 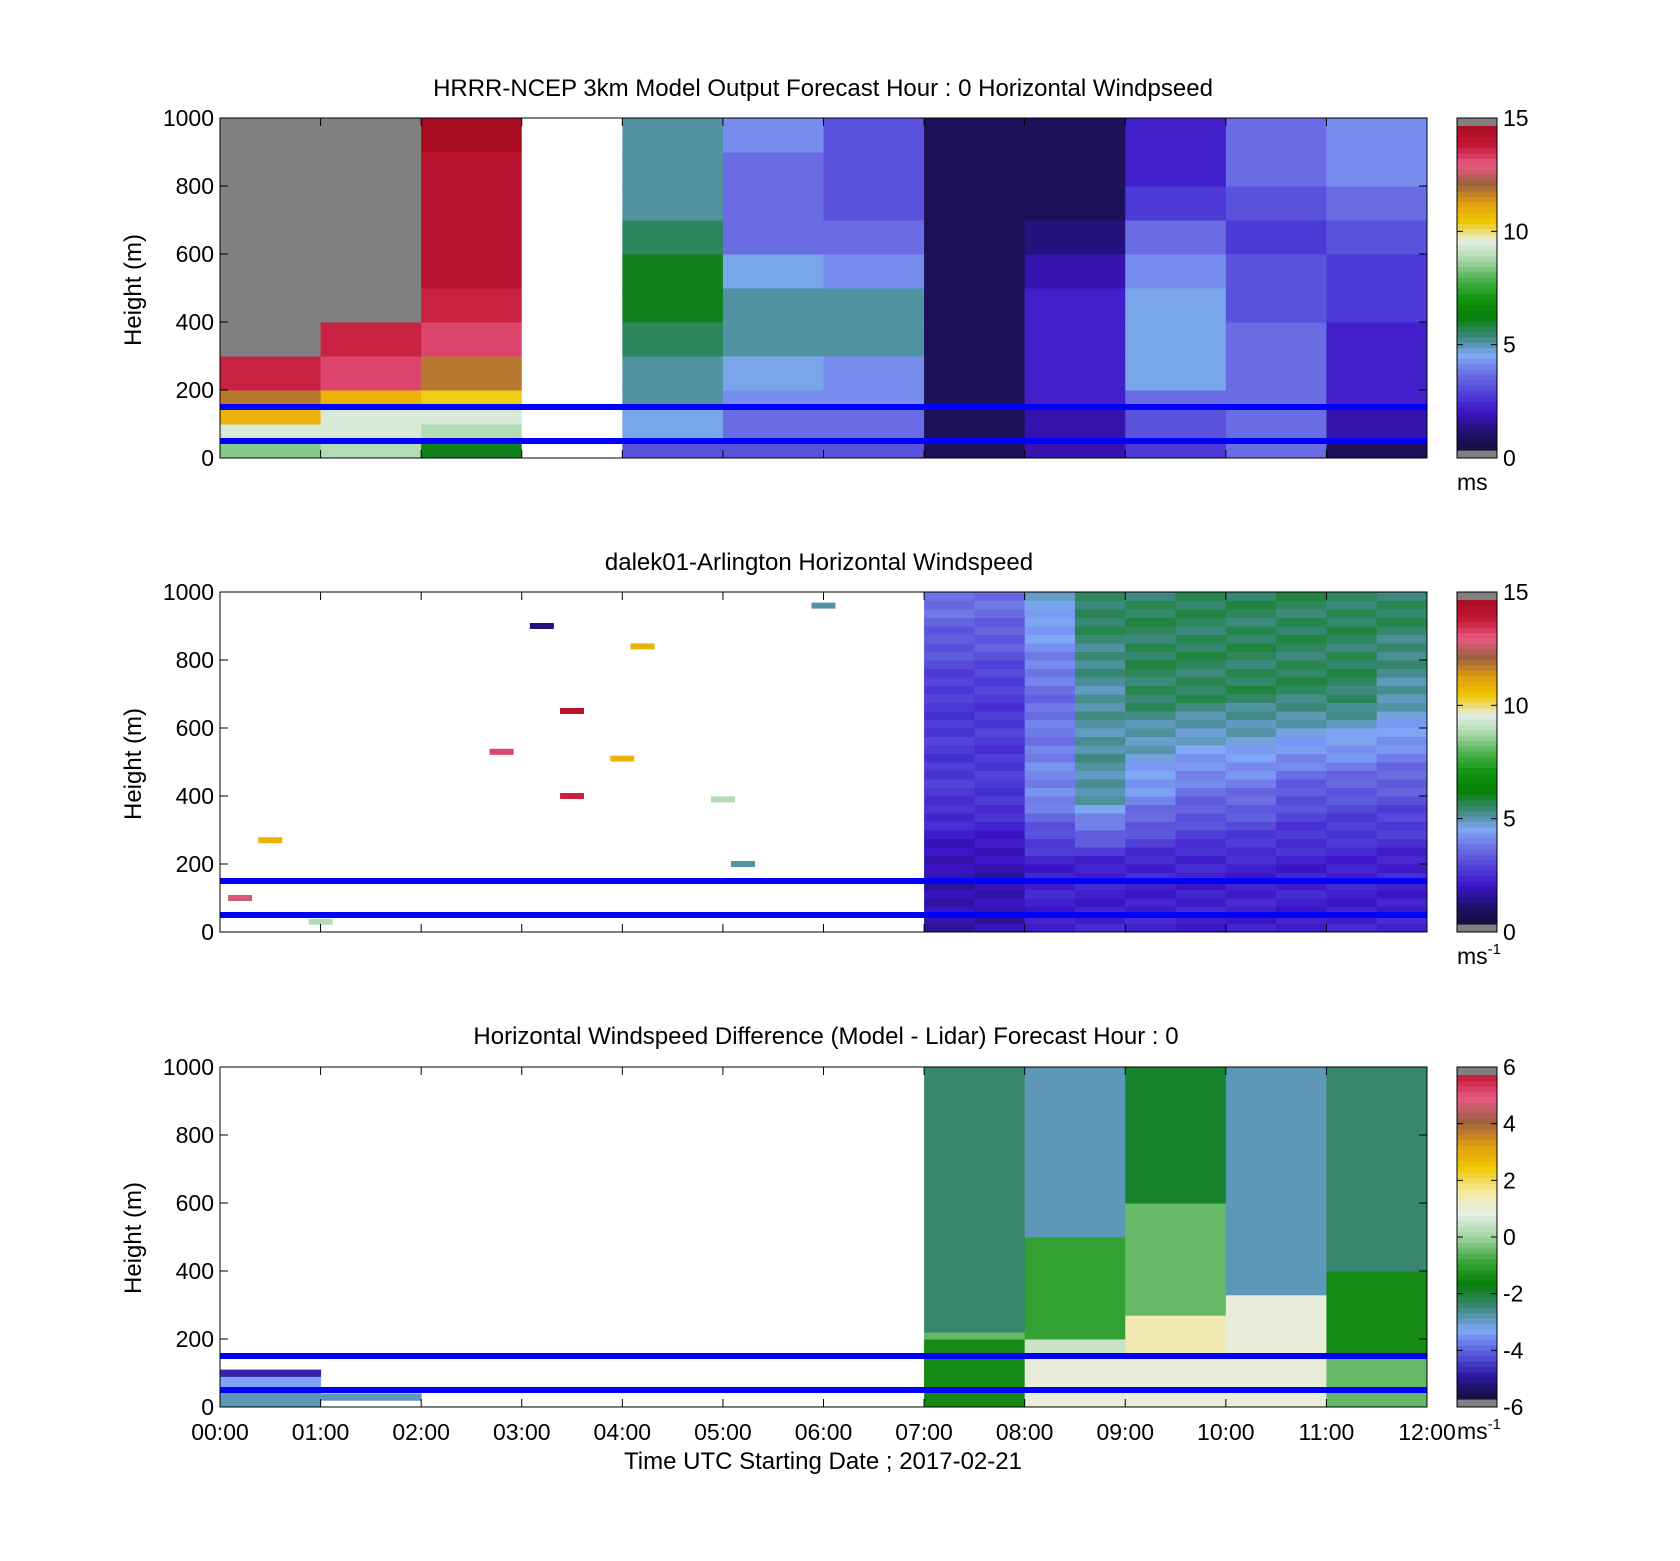 I want to click on colorbar-tick-label: -4, so click(x=1513, y=1350).